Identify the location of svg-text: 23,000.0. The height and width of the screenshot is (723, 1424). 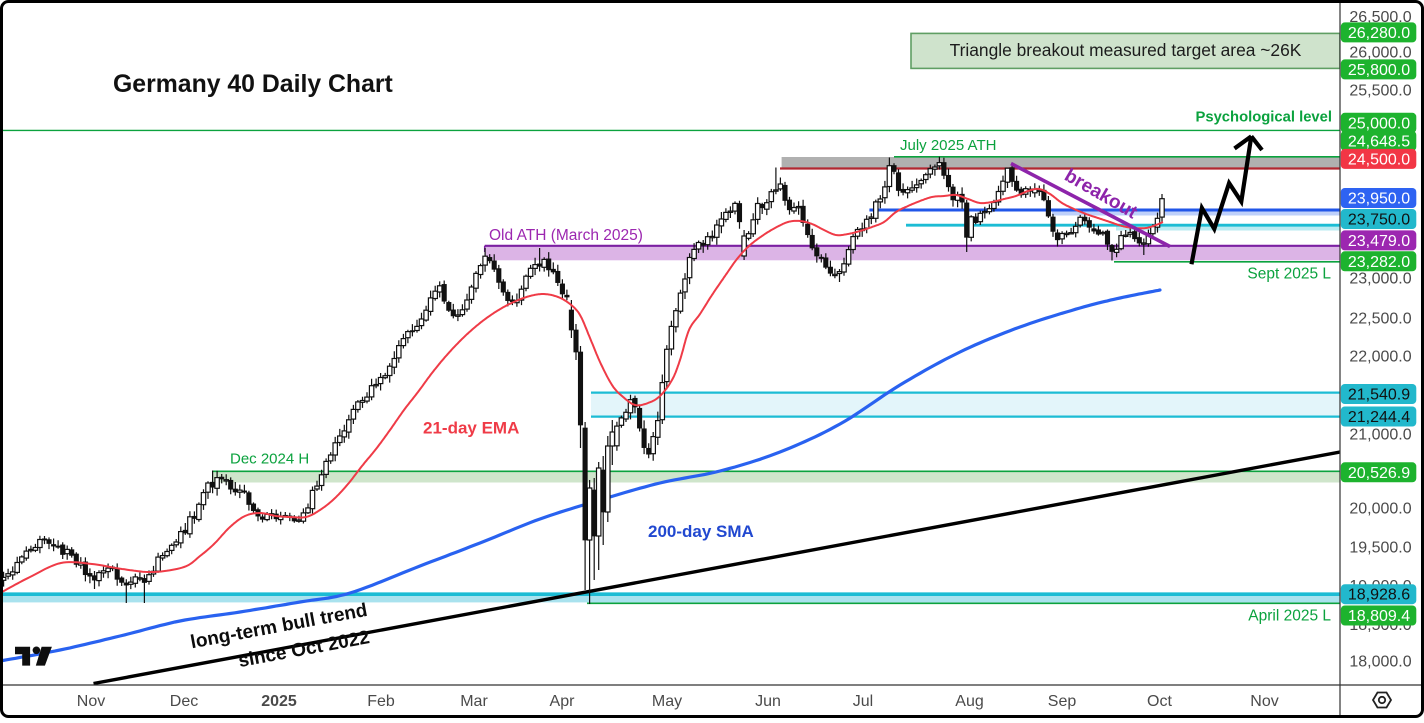
(1380, 279).